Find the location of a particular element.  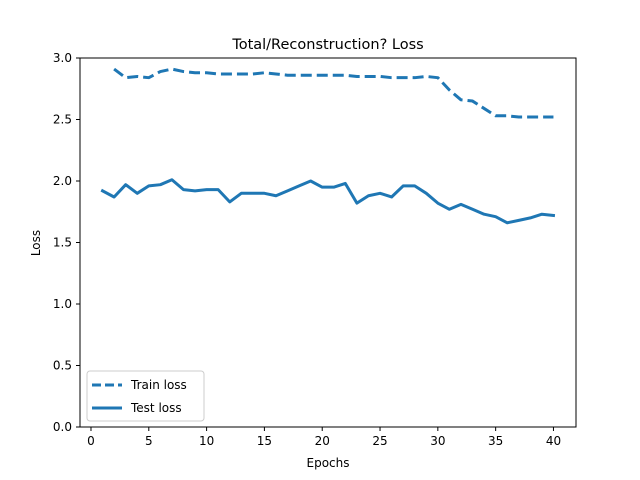

x-tick-label: 20 is located at coordinates (322, 441).